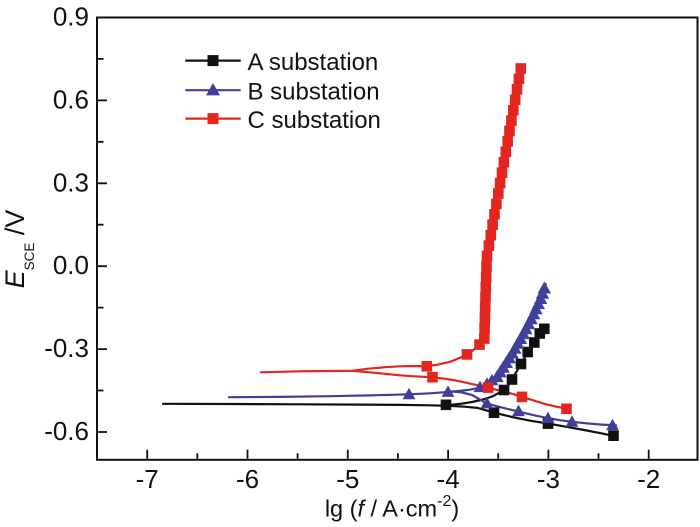  Describe the element at coordinates (147, 479) in the screenshot. I see `svg-text: -7` at that location.